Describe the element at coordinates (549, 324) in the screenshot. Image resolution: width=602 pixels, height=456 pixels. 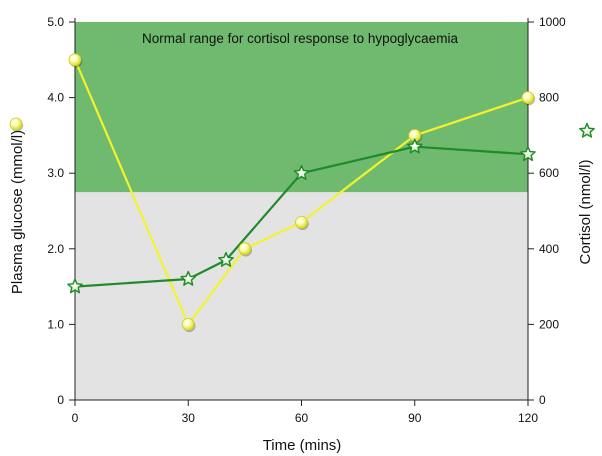
I see `y-right-tick-label: 200` at that location.